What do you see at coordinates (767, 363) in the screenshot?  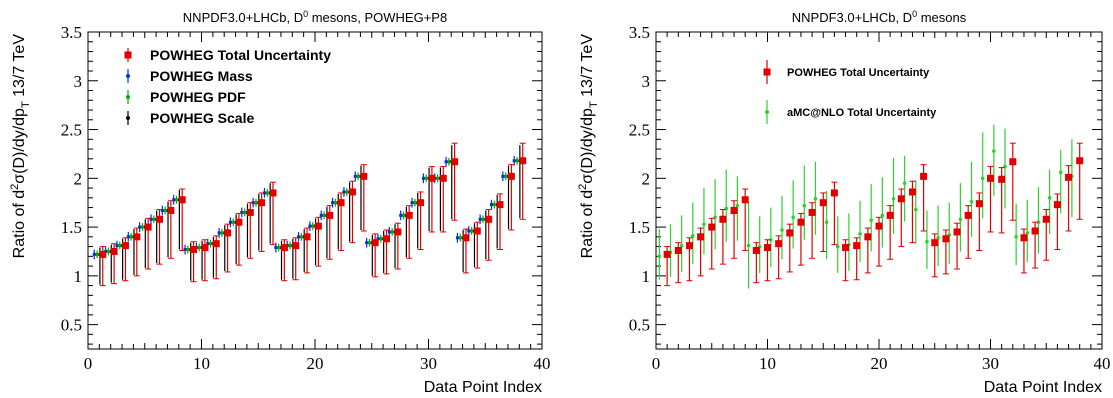 I see `x-tick-label: 10` at bounding box center [767, 363].